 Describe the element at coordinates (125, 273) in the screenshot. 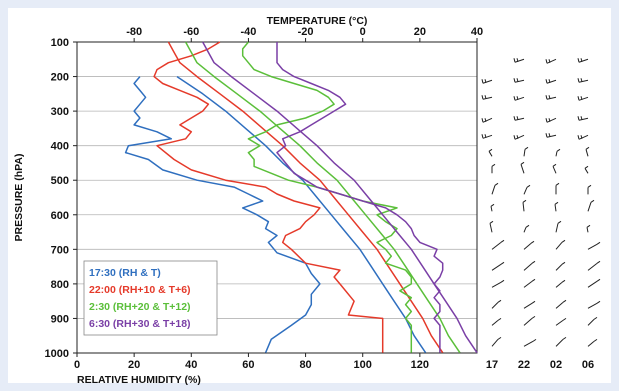

I see `legend-item-0: 17:30 (RH & T)` at that location.